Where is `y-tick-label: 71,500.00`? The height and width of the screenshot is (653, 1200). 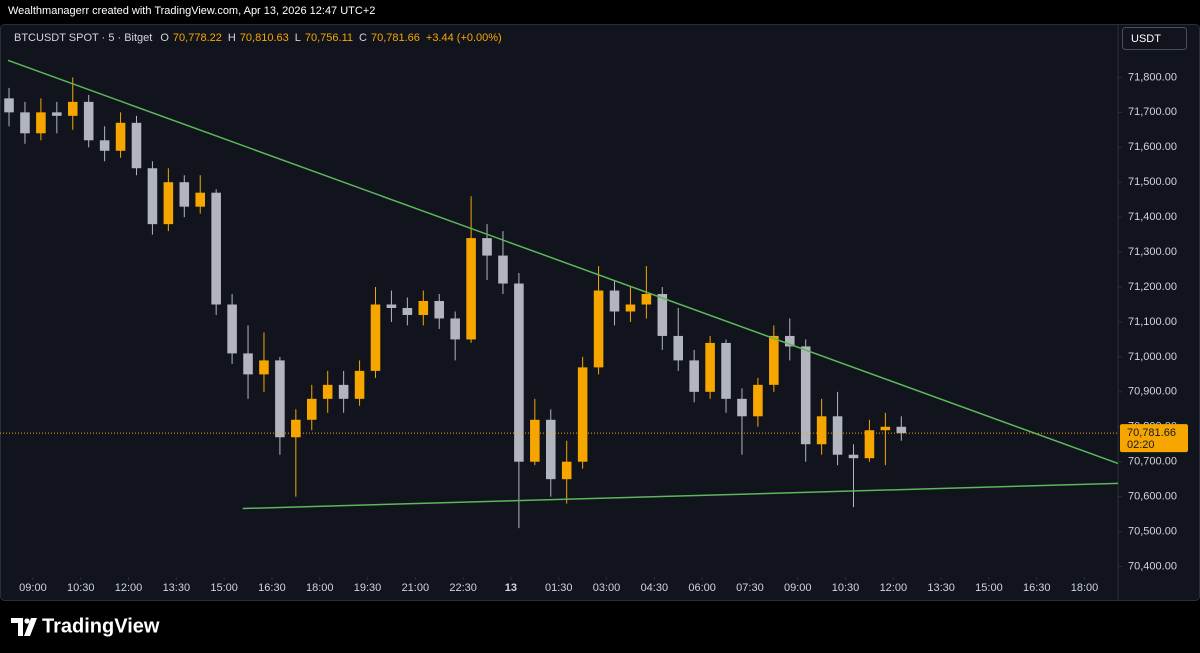 y-tick-label: 71,500.00 is located at coordinates (1152, 182).